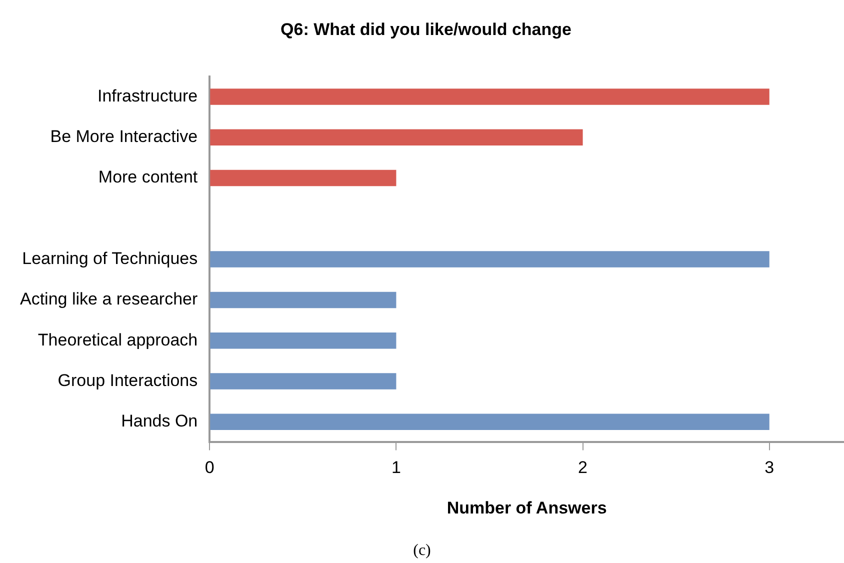 This screenshot has height=563, width=844. What do you see at coordinates (583, 468) in the screenshot?
I see `x-tick-label: 2` at bounding box center [583, 468].